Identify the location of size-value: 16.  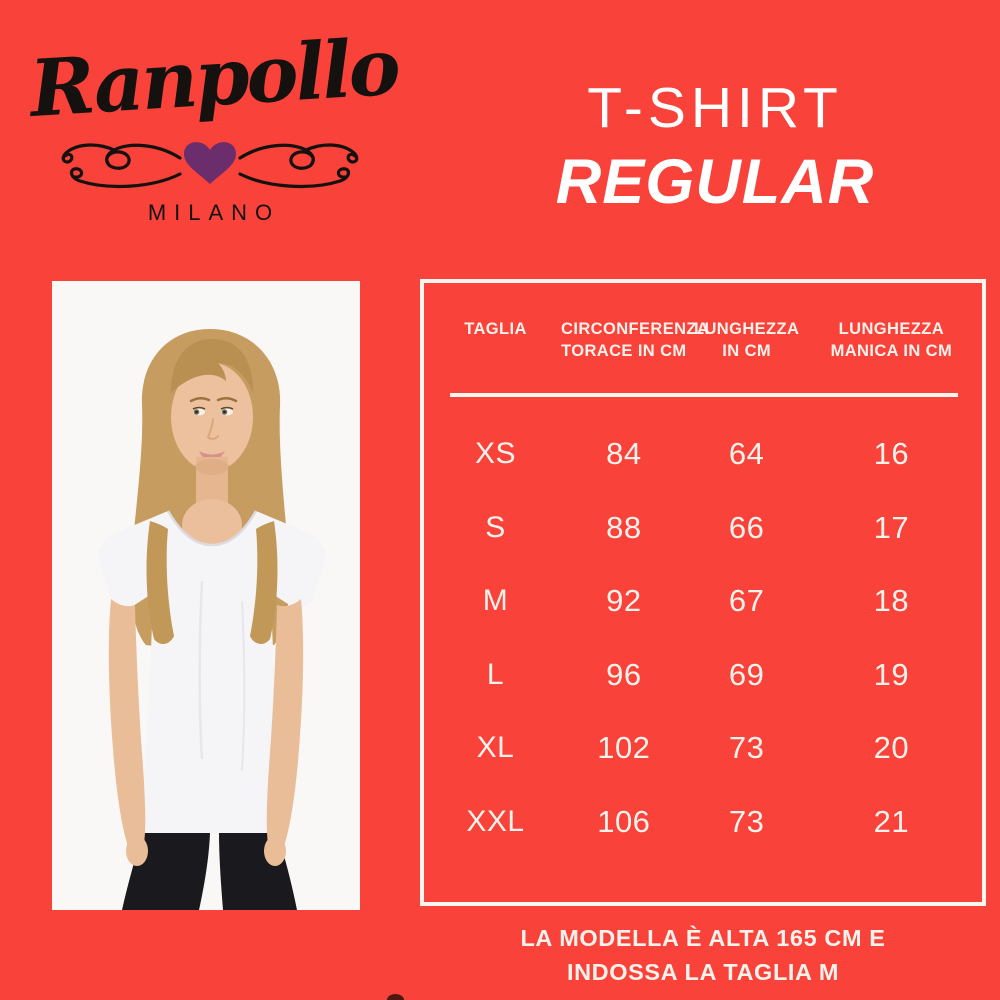
(891, 454).